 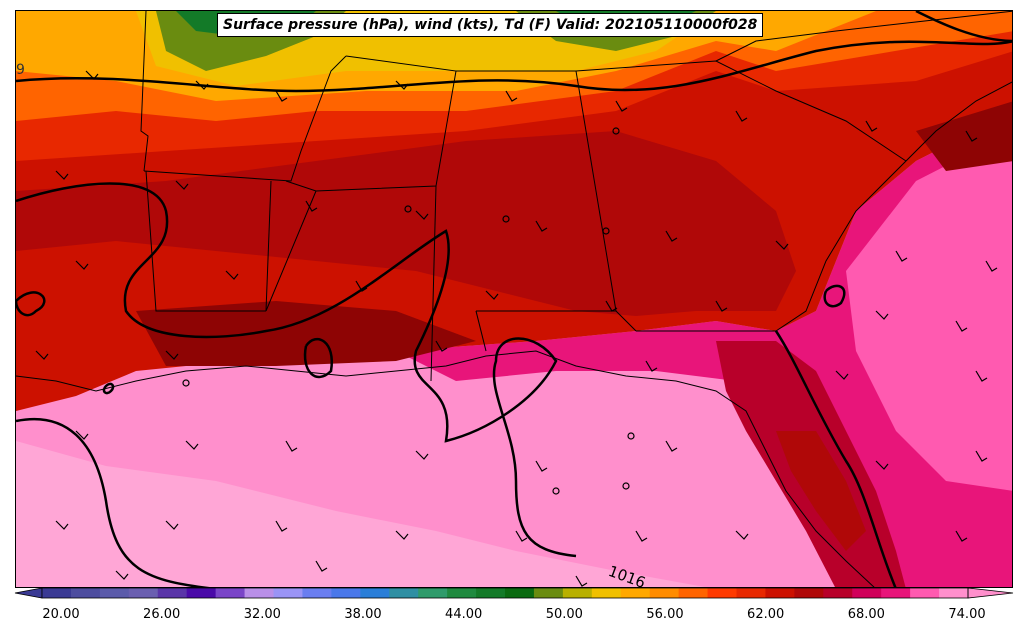 I want to click on colorbar-tick-label: 50.00, so click(x=564, y=614).